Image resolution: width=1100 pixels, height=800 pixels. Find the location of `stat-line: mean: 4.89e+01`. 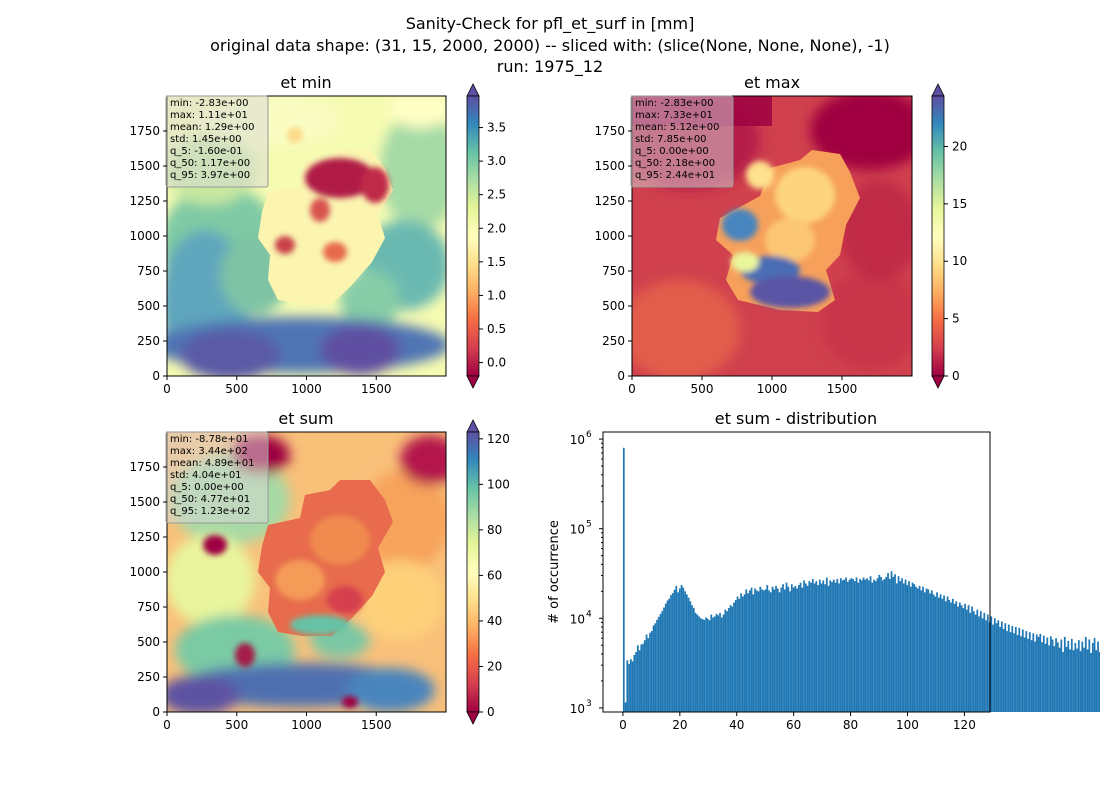

stat-line: mean: 4.89e+01 is located at coordinates (212, 463).